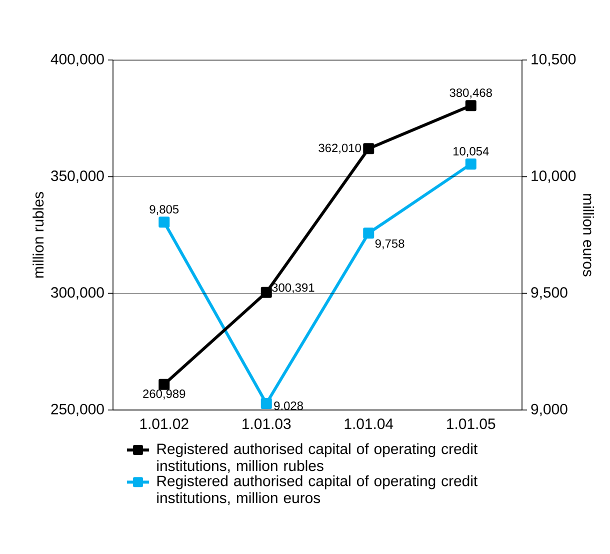  I want to click on x-tick-label: 1.01.02, so click(164, 424).